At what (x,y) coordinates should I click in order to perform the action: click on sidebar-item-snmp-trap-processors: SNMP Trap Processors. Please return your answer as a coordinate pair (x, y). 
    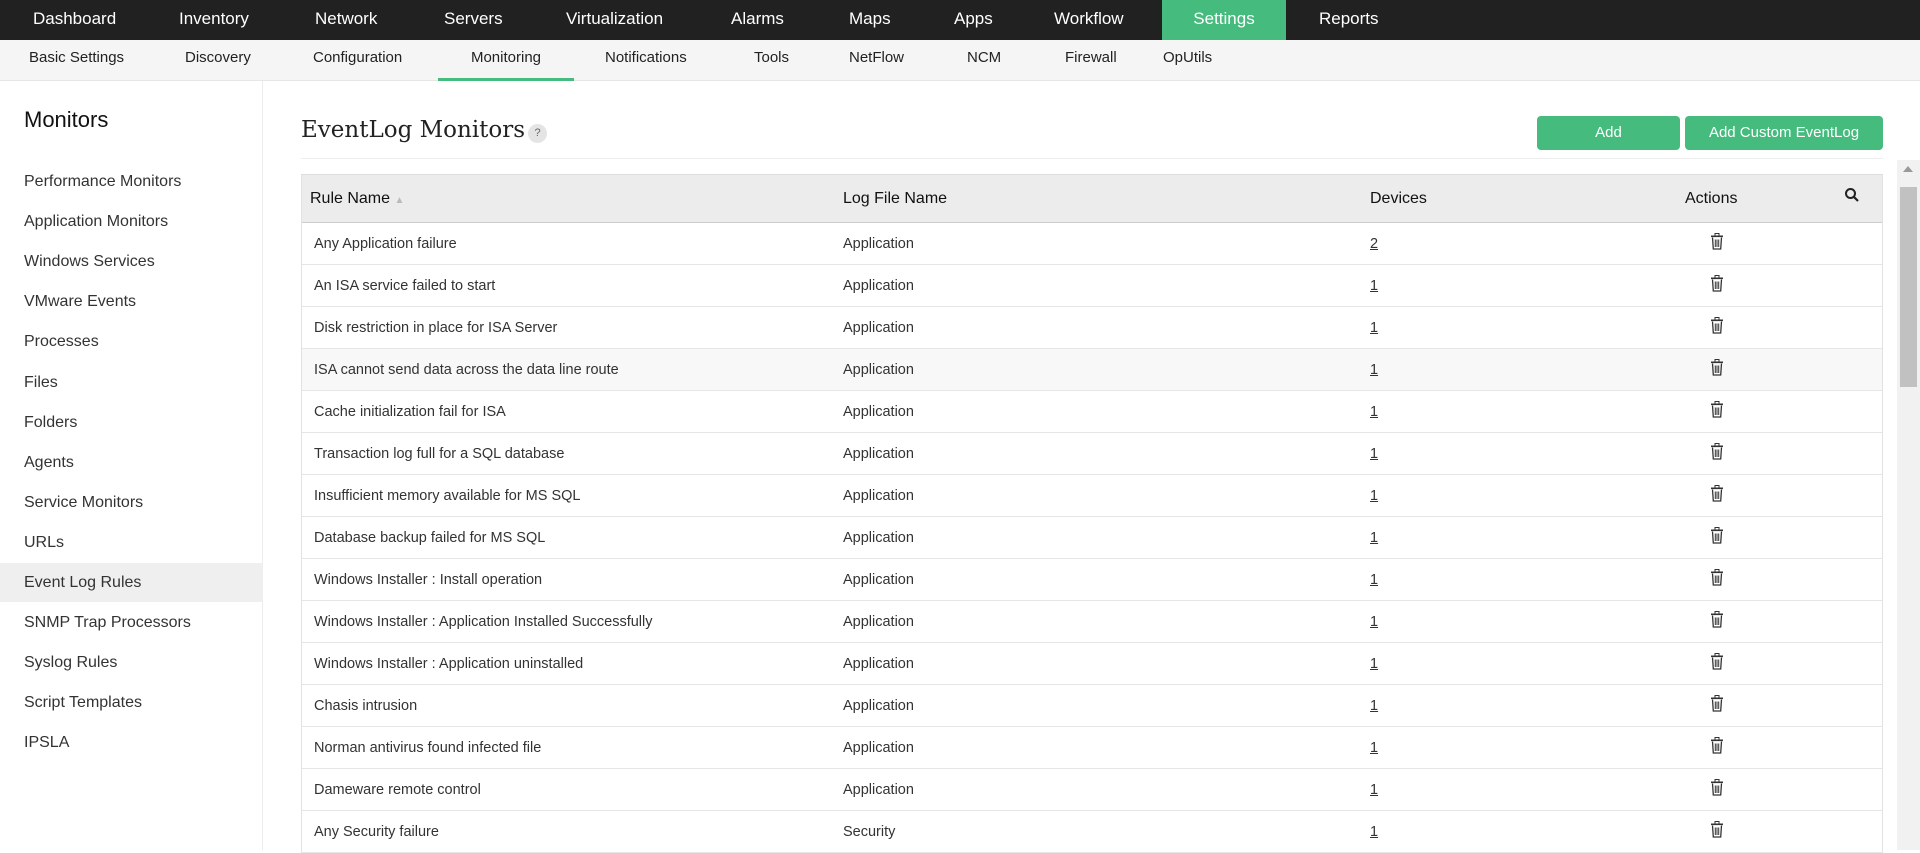
    Looking at the image, I should click on (107, 623).